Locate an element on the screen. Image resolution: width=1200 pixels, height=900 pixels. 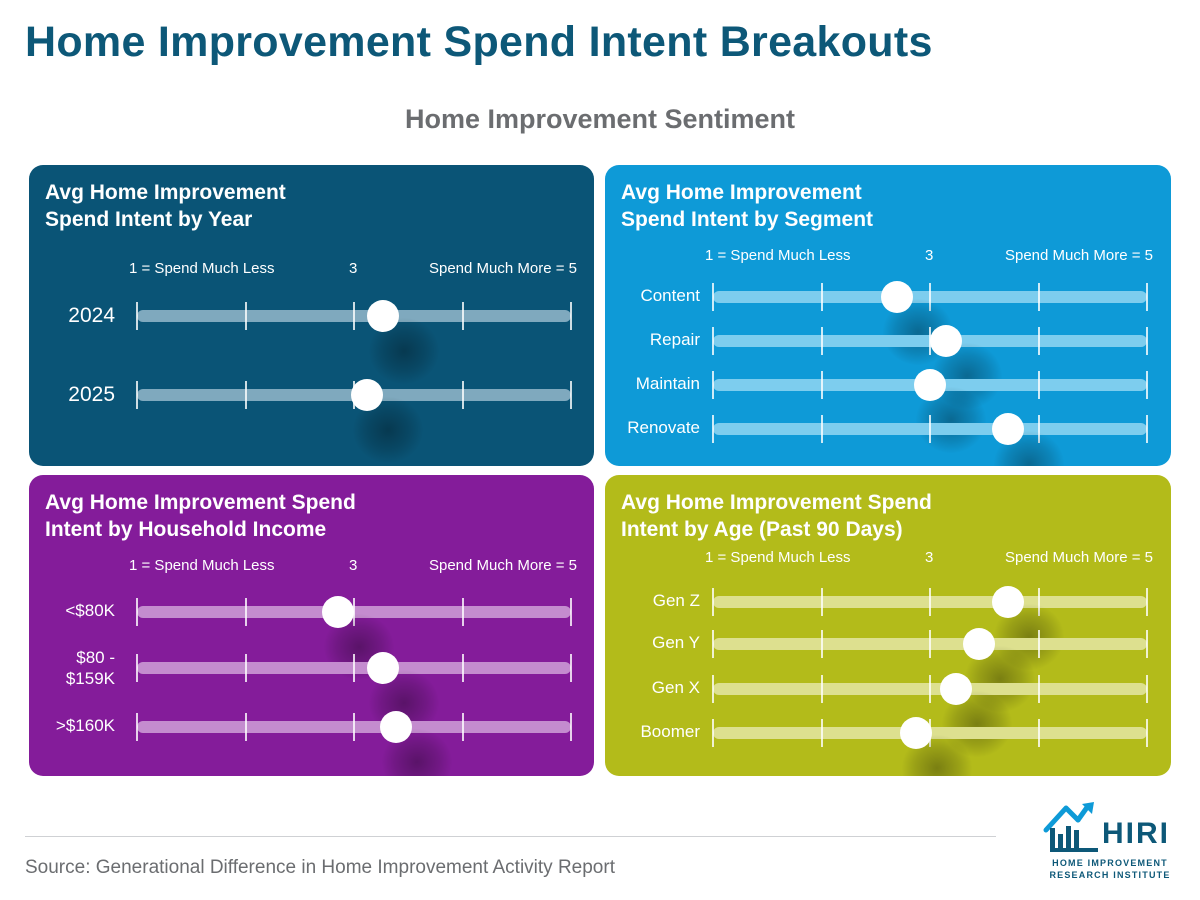
chart-title-year: Avg Home Improvement Spend Intent by Year is located at coordinates (165, 206).